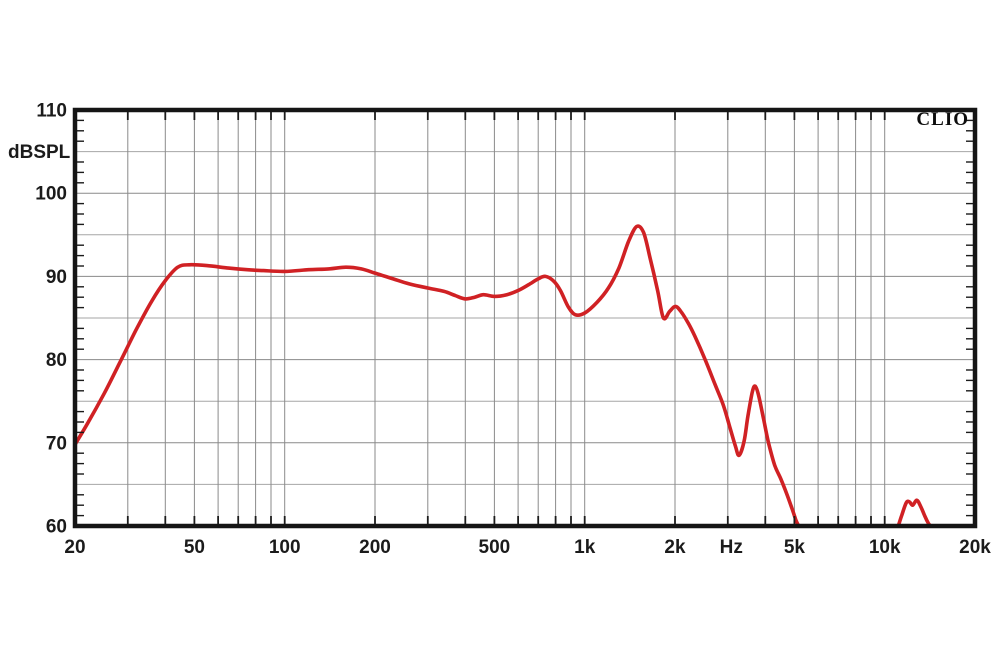 This screenshot has width=1000, height=650. I want to click on x-tick-label-Hz: Hz, so click(731, 547).